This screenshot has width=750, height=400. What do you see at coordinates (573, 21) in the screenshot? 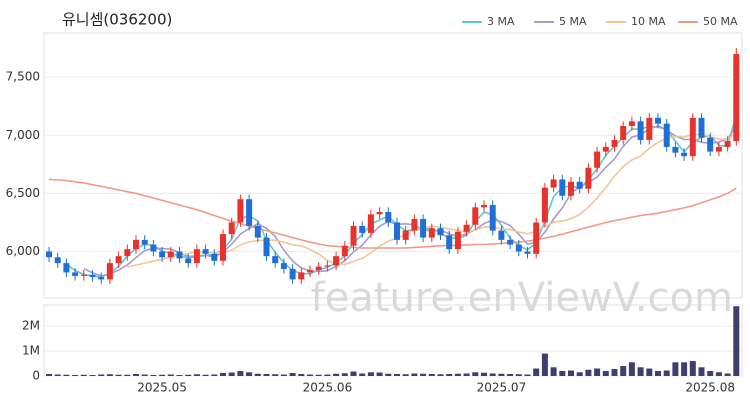
I see `legend-label: 5 MA` at bounding box center [573, 21].